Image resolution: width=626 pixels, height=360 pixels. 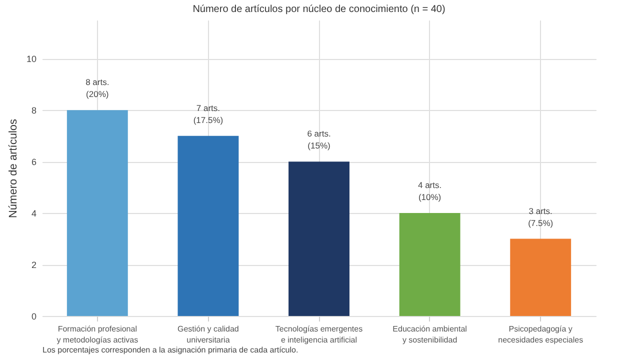 What do you see at coordinates (13, 168) in the screenshot?
I see `y-axis-title: Número de artículos` at bounding box center [13, 168].